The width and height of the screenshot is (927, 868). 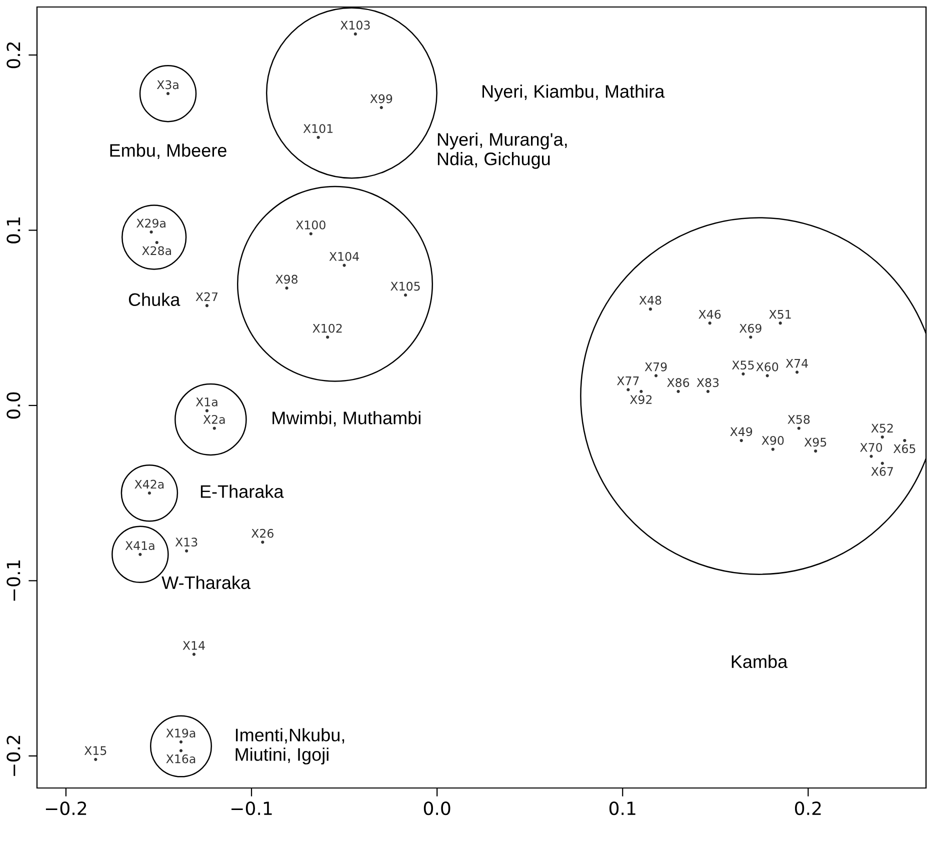 What do you see at coordinates (186, 542) in the screenshot?
I see `data-label: X13` at bounding box center [186, 542].